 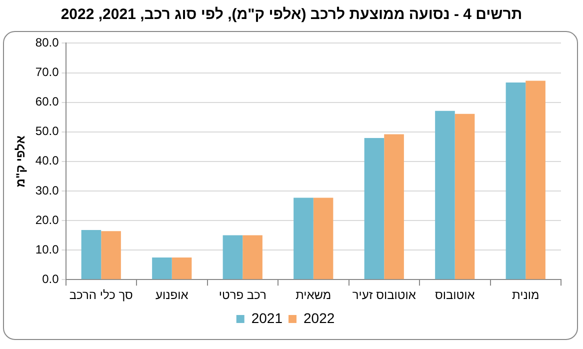 What do you see at coordinates (47, 43) in the screenshot?
I see `y-tick-label: 80.0` at bounding box center [47, 43].